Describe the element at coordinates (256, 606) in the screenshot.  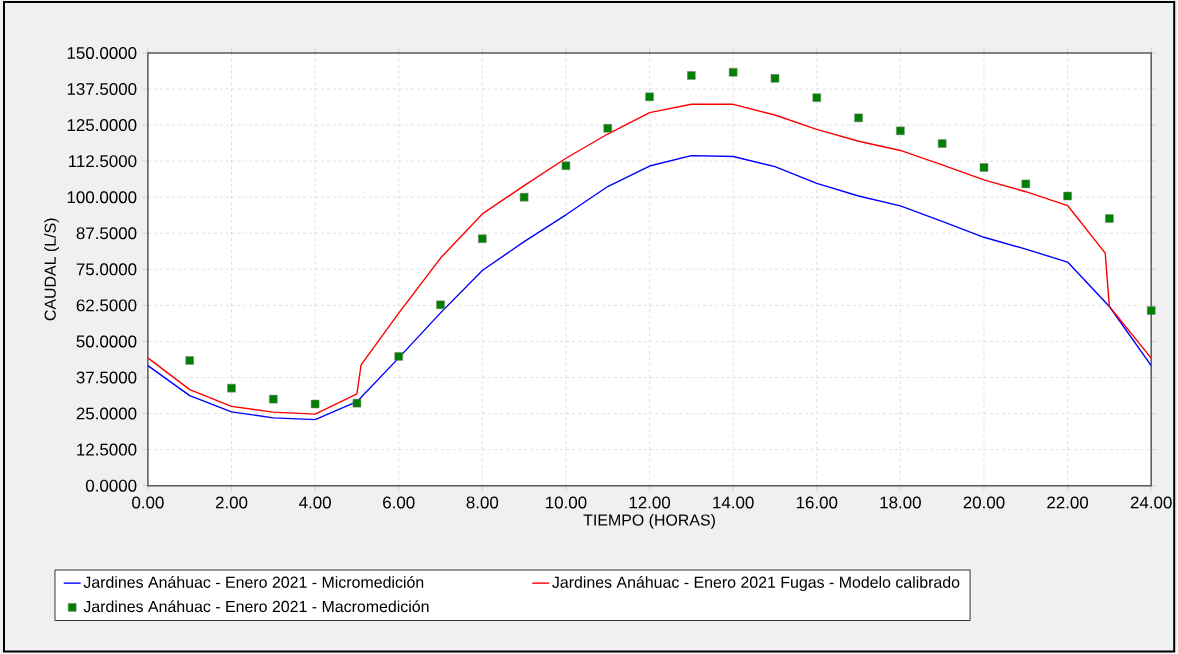
I see `legend-label: Jardines Anáhuac - Enero 2021 - Macromedición` at that location.